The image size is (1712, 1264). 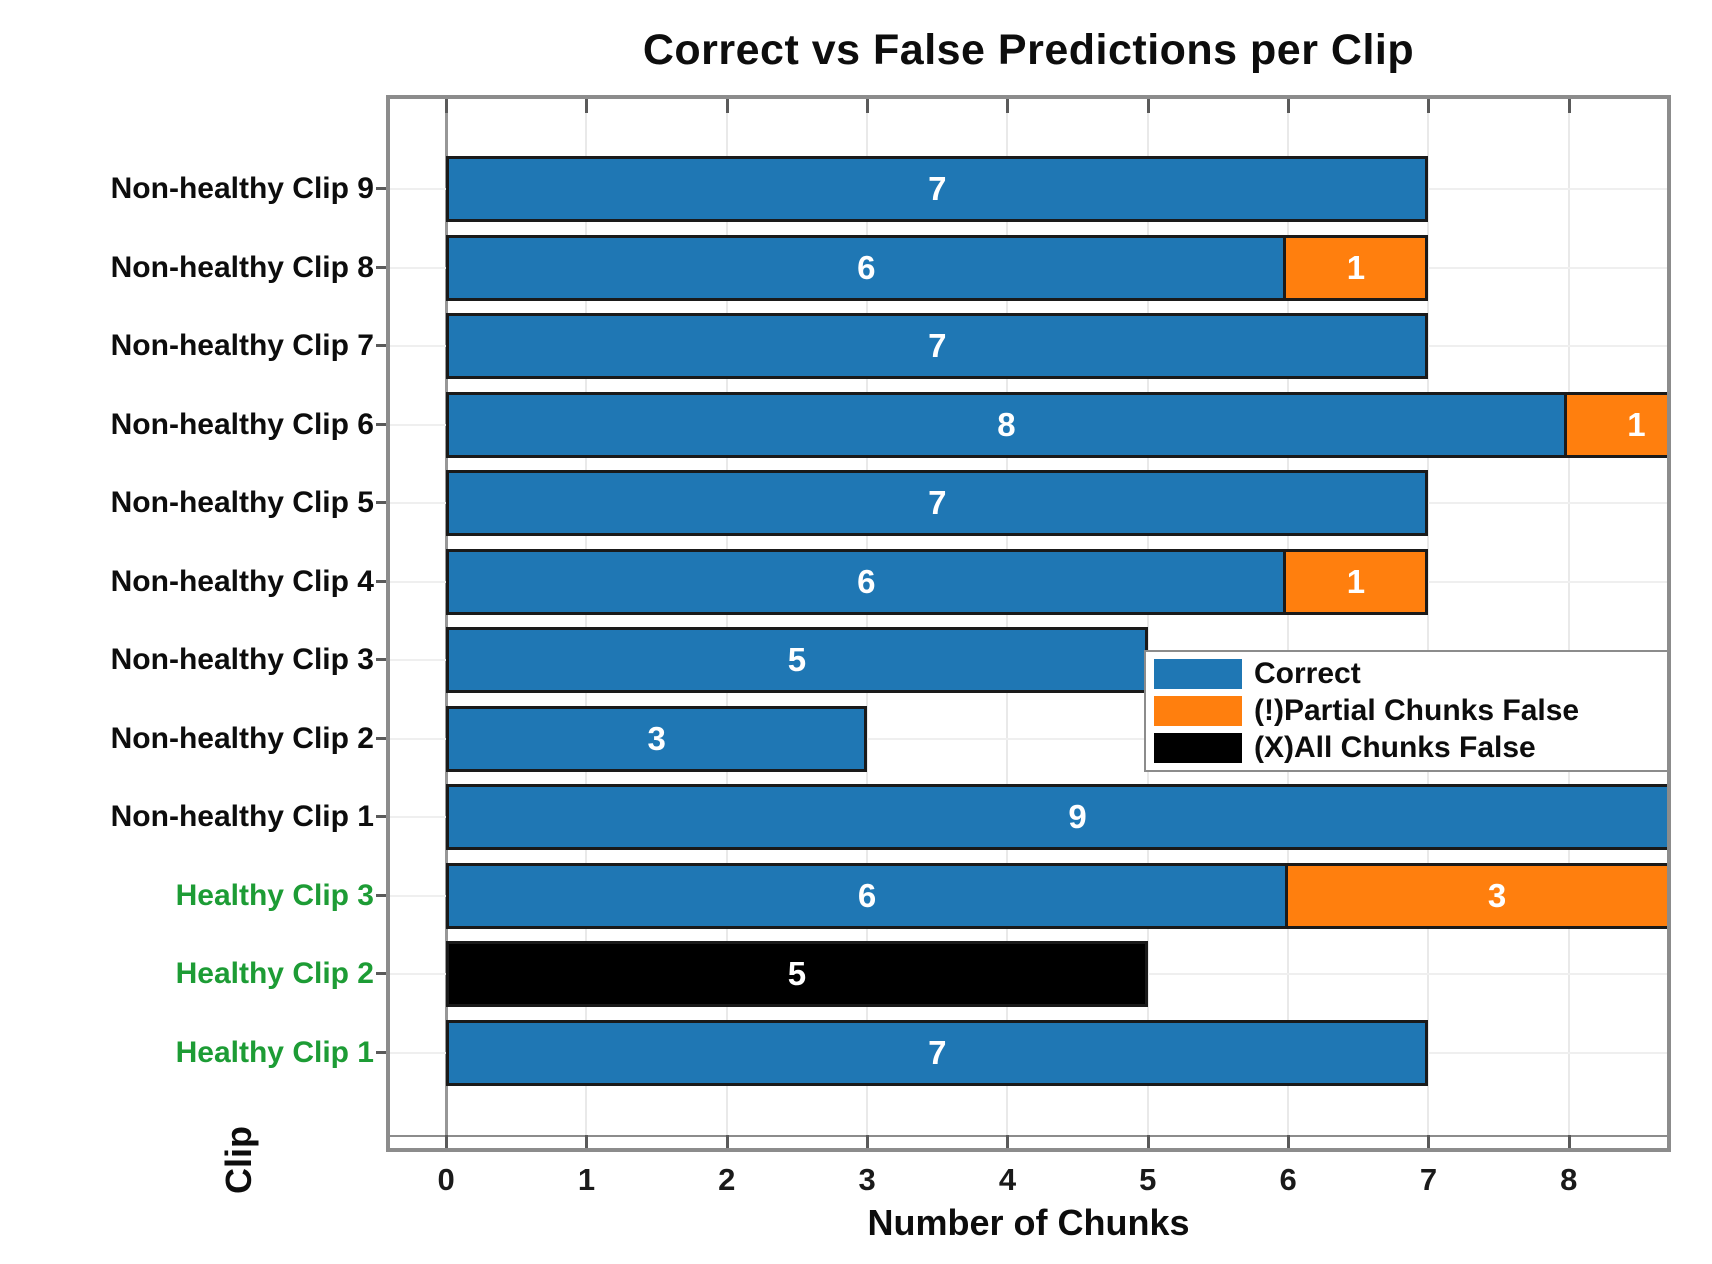 I want to click on x-axis-title: Number of Chunks, so click(x=1028, y=1222).